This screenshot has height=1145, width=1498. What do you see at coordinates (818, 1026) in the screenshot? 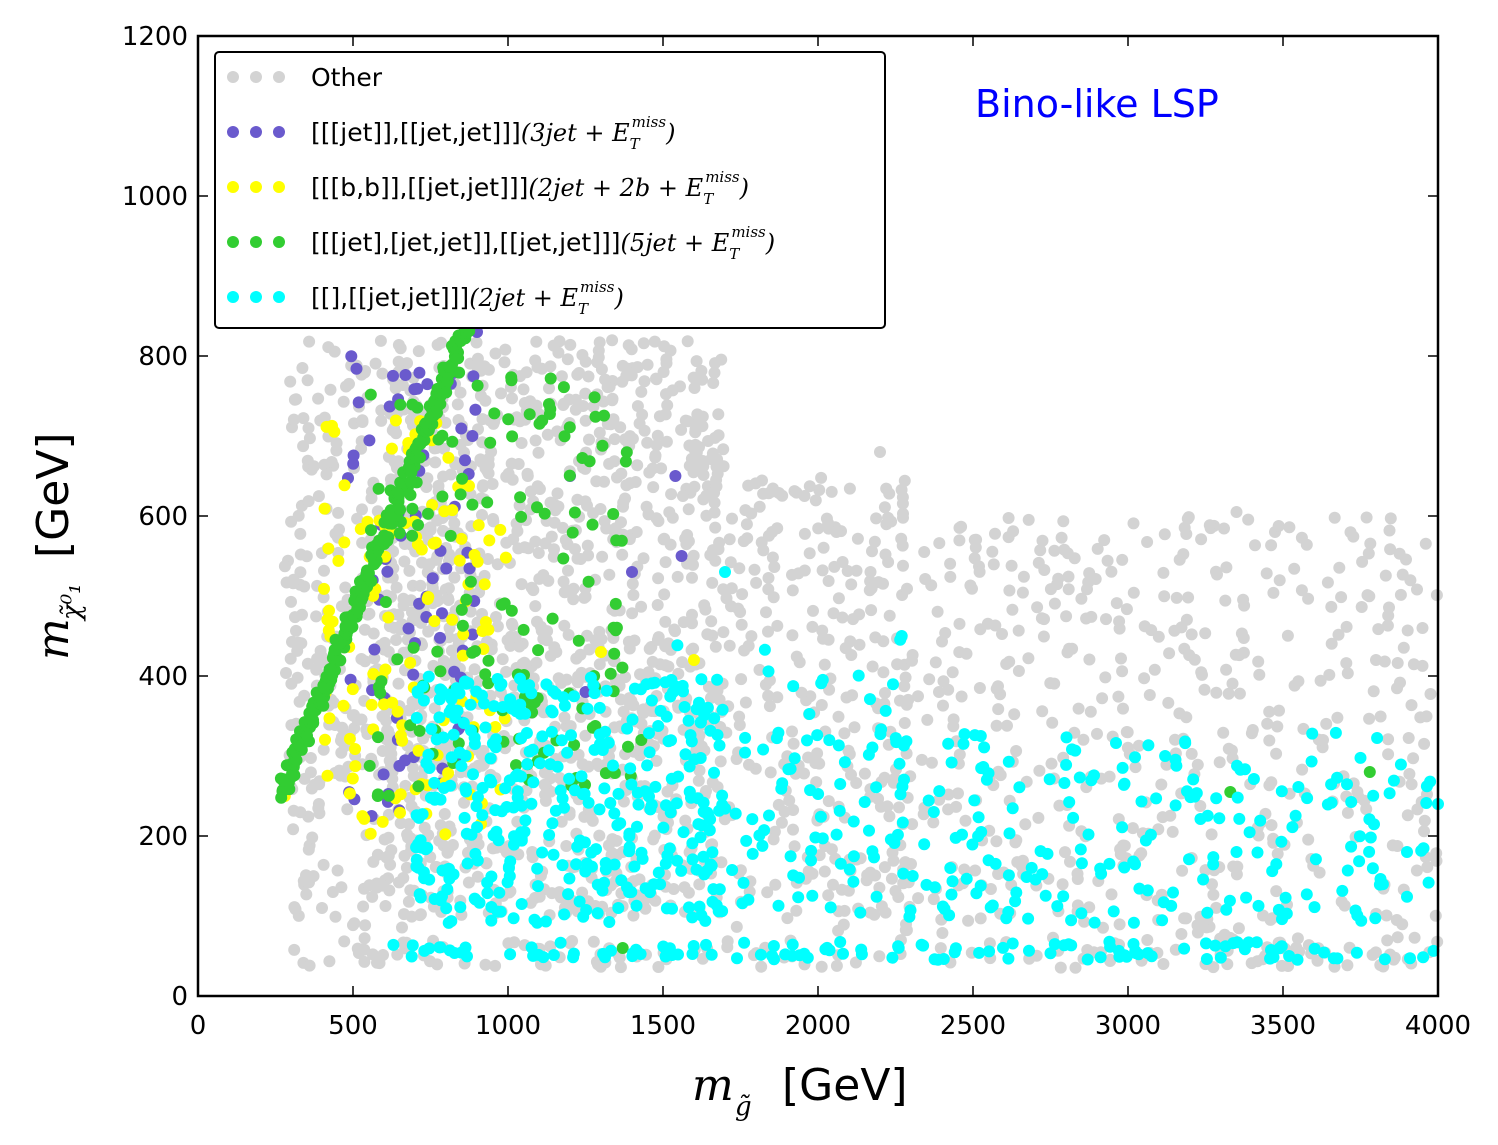
I see `x-tick-label: 2000` at bounding box center [818, 1026].